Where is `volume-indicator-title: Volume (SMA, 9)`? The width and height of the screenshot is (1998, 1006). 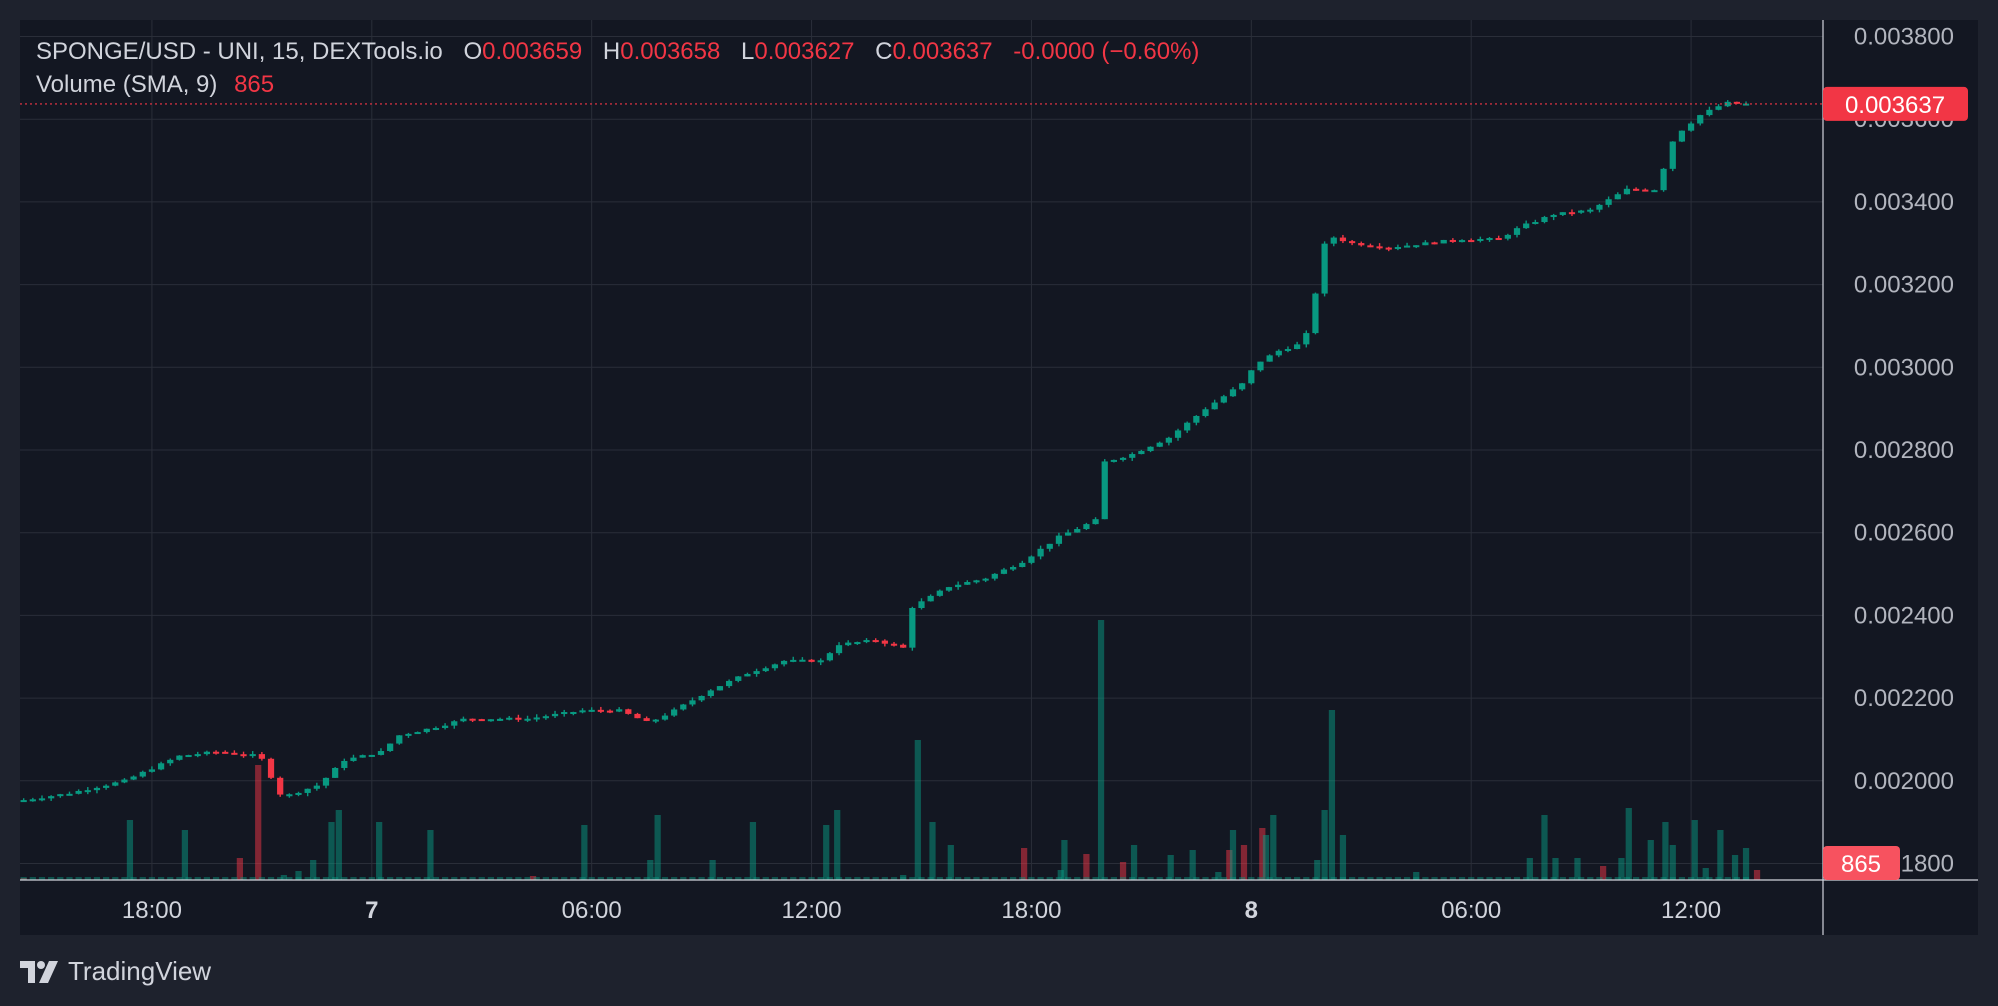
volume-indicator-title: Volume (SMA, 9) is located at coordinates (127, 84).